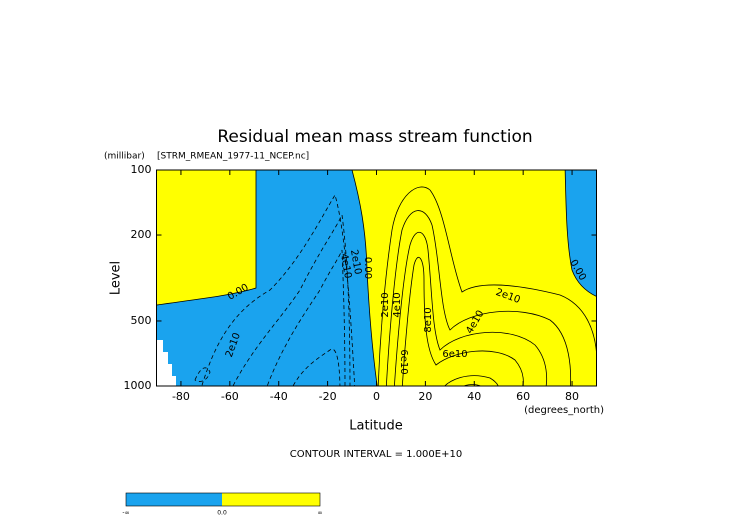 The height and width of the screenshot is (532, 752). Describe the element at coordinates (125, 513) in the screenshot. I see `colorbar-label: -∞` at that location.